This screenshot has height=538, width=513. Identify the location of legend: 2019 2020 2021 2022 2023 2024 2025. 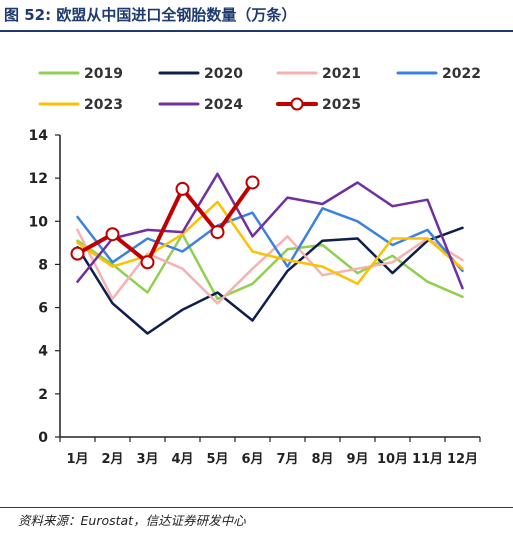
(259, 89).